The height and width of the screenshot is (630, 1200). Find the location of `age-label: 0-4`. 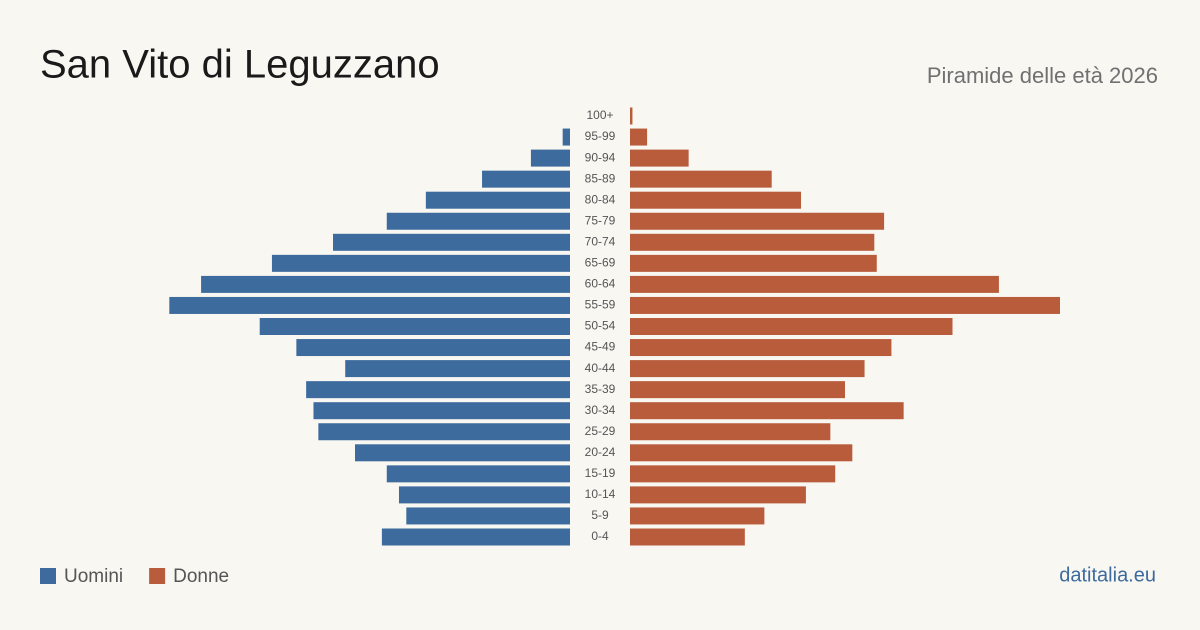

age-label: 0-4 is located at coordinates (600, 536).